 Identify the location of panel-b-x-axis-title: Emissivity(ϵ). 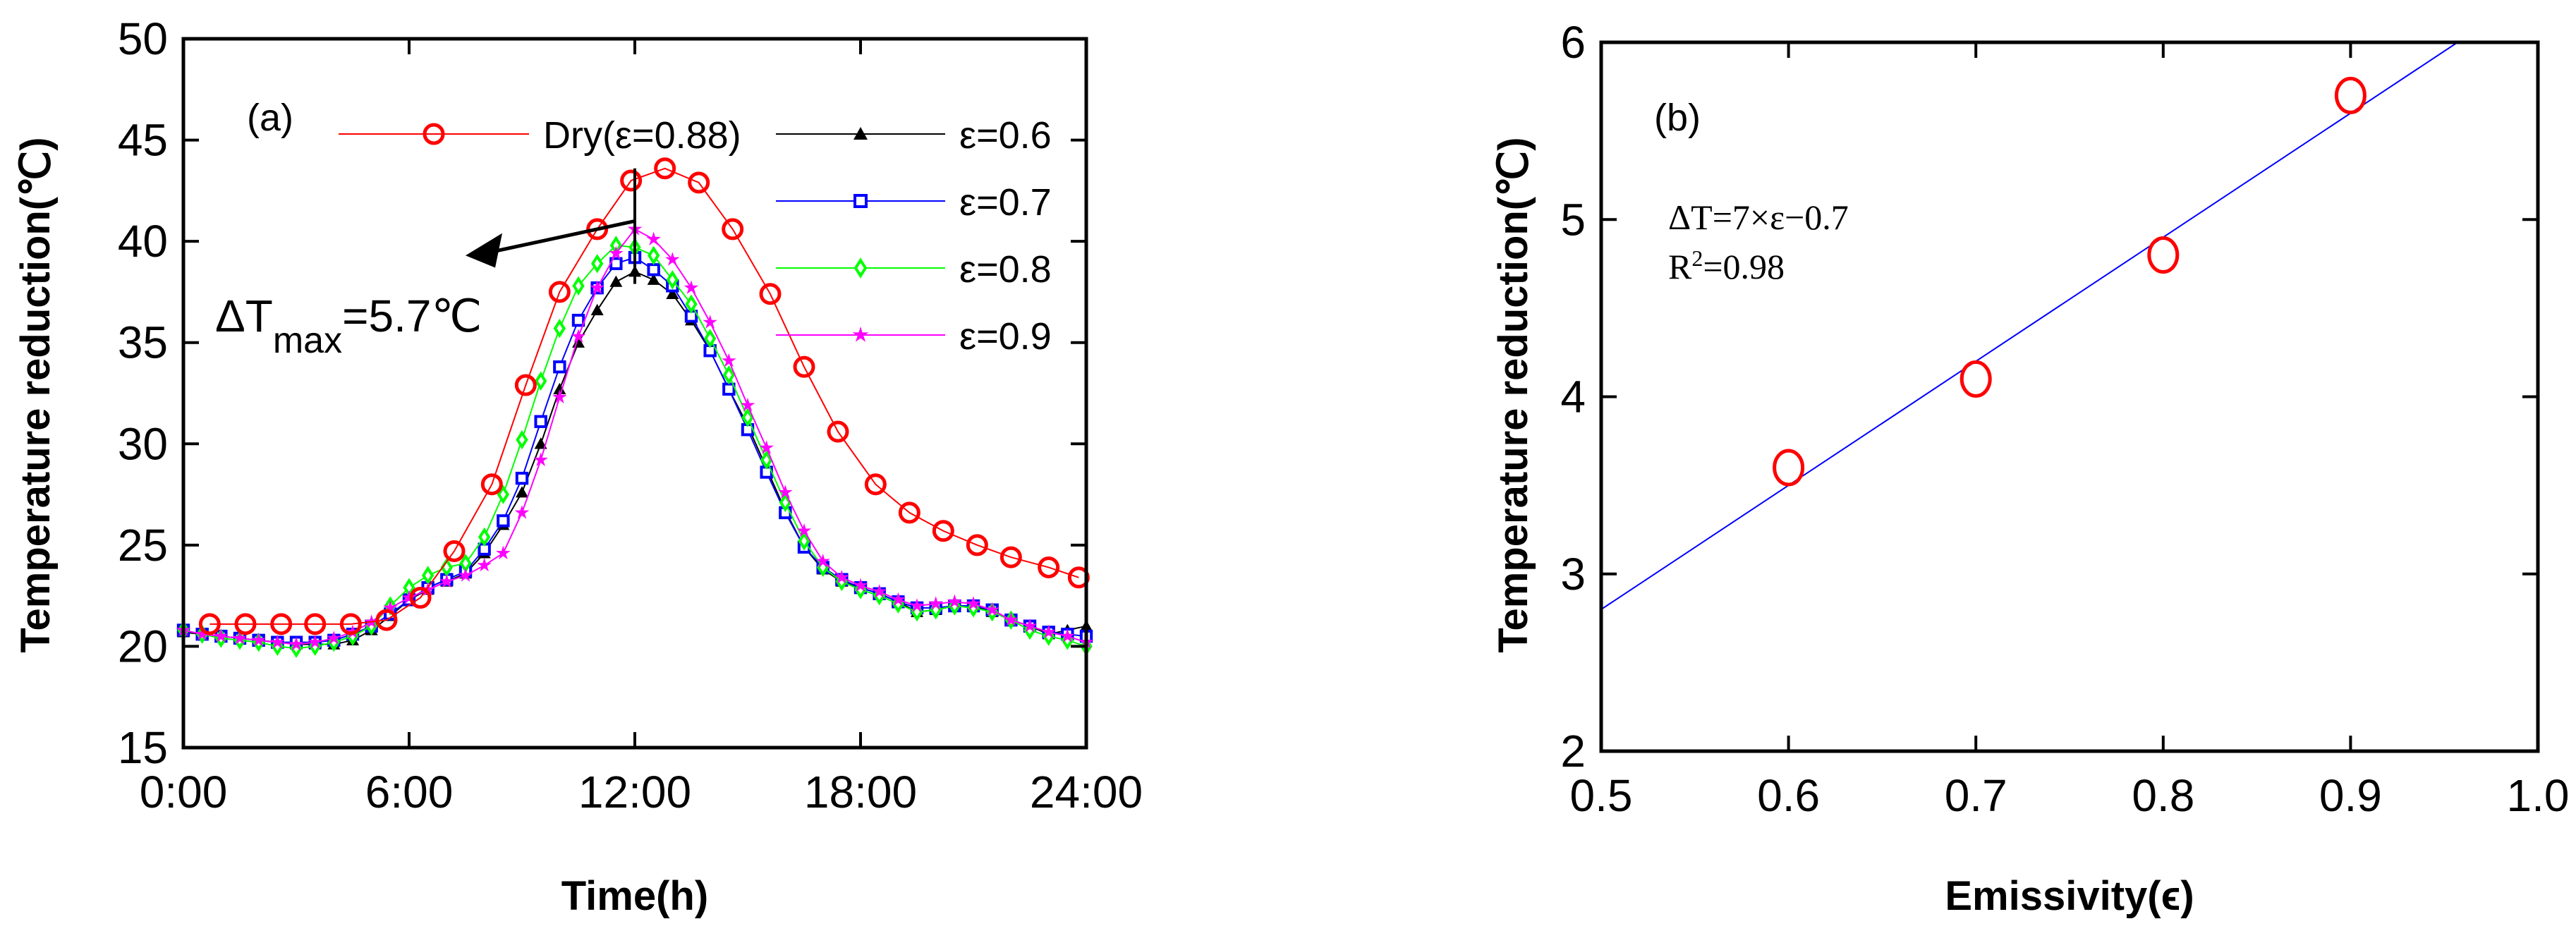
(2069, 896).